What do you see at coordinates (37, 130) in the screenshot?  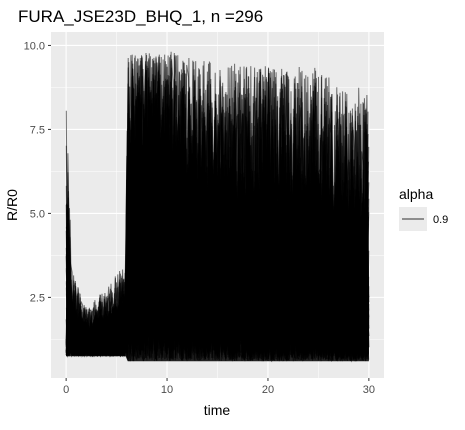 I see `y-tick-label: 7.5` at bounding box center [37, 130].